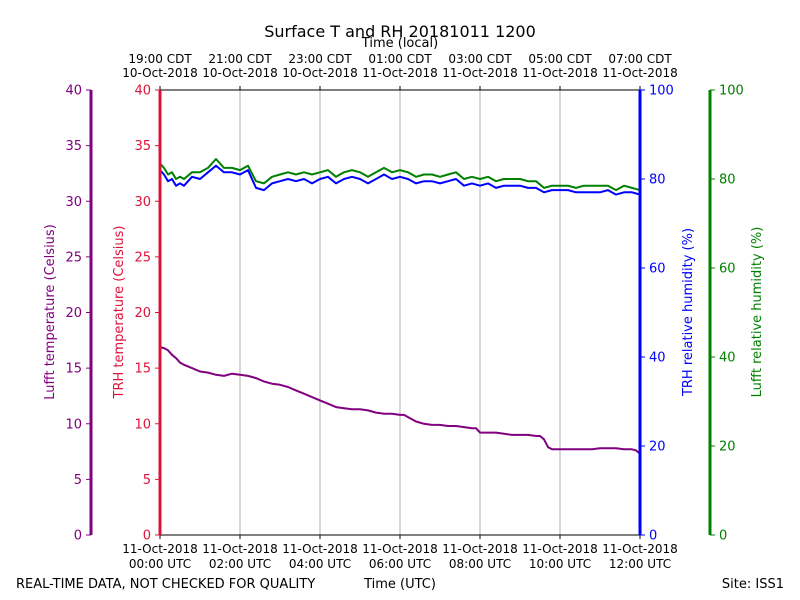 This screenshot has width=800, height=600. Describe the element at coordinates (400, 31) in the screenshot. I see `chart-title: Surface T and RH 20181011 1200` at that location.